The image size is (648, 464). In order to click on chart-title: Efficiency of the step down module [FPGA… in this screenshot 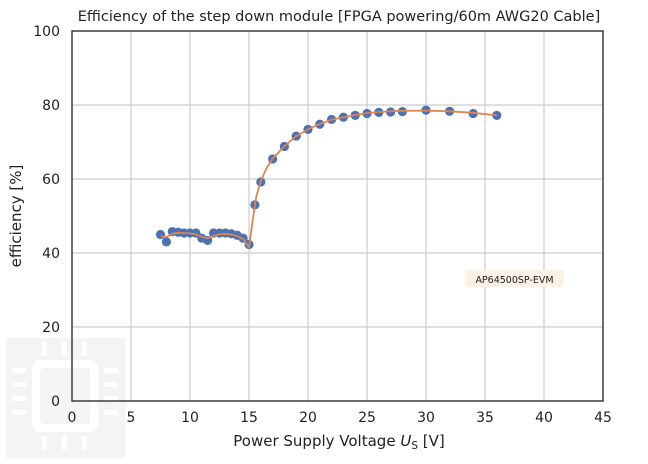, I will do `click(339, 17)`.